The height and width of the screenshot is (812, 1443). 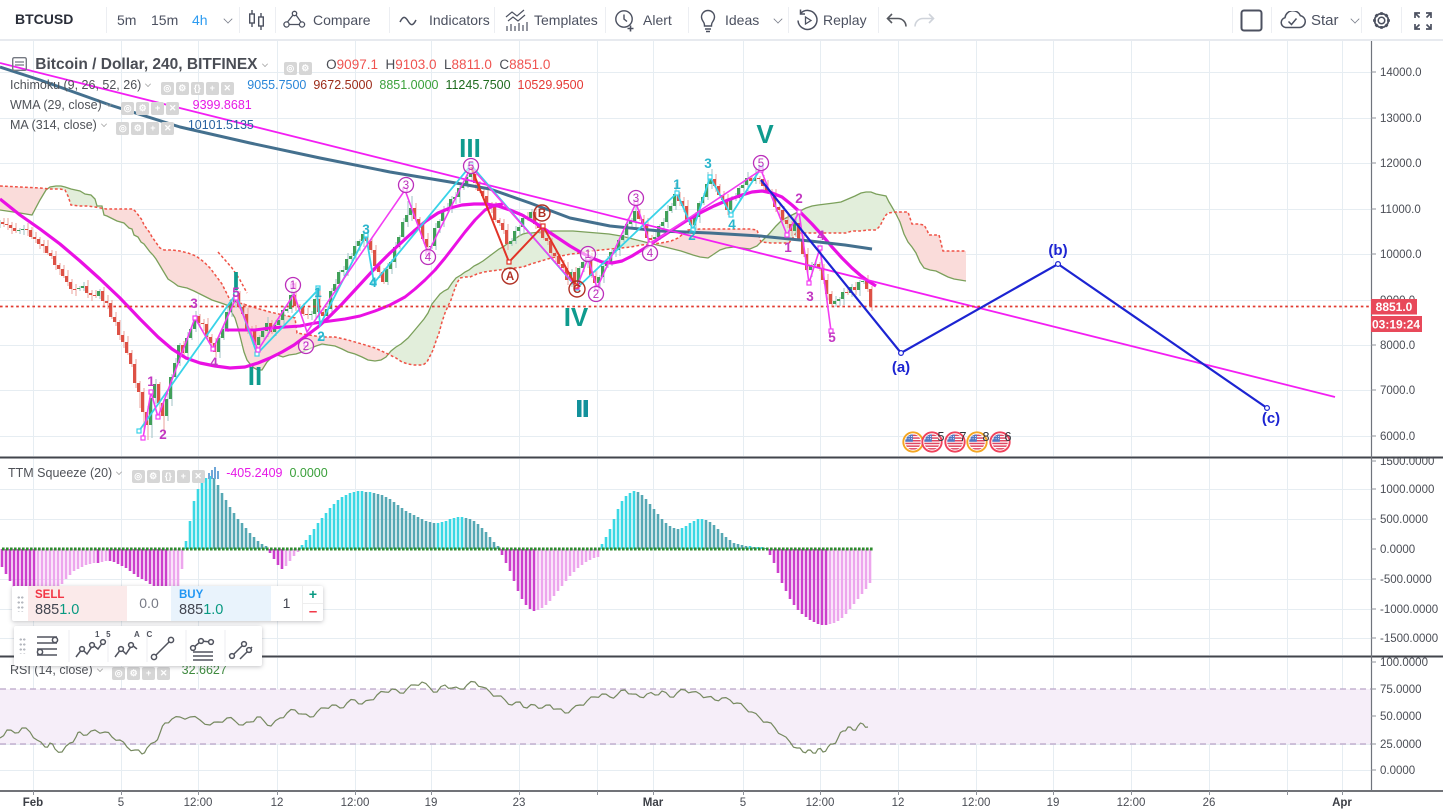 What do you see at coordinates (1400, 210) in the screenshot?
I see `svg-text: 11000.0` at bounding box center [1400, 210].